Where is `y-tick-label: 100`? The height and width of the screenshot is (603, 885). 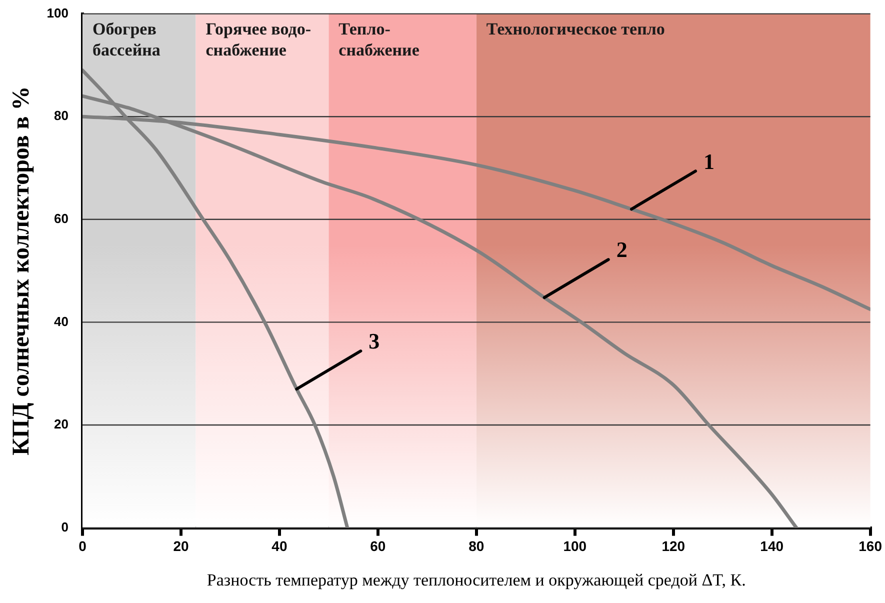 y-tick-label: 100 is located at coordinates (57, 12).